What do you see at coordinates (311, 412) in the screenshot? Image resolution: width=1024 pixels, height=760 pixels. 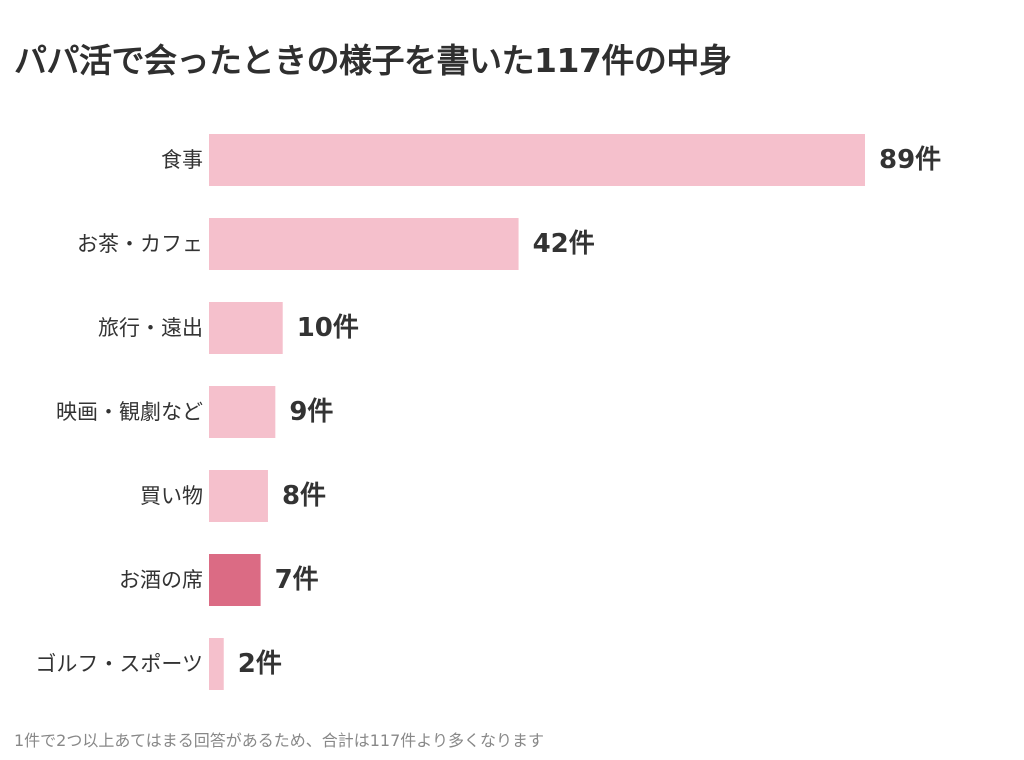 I see `value-label: 9件` at bounding box center [311, 412].